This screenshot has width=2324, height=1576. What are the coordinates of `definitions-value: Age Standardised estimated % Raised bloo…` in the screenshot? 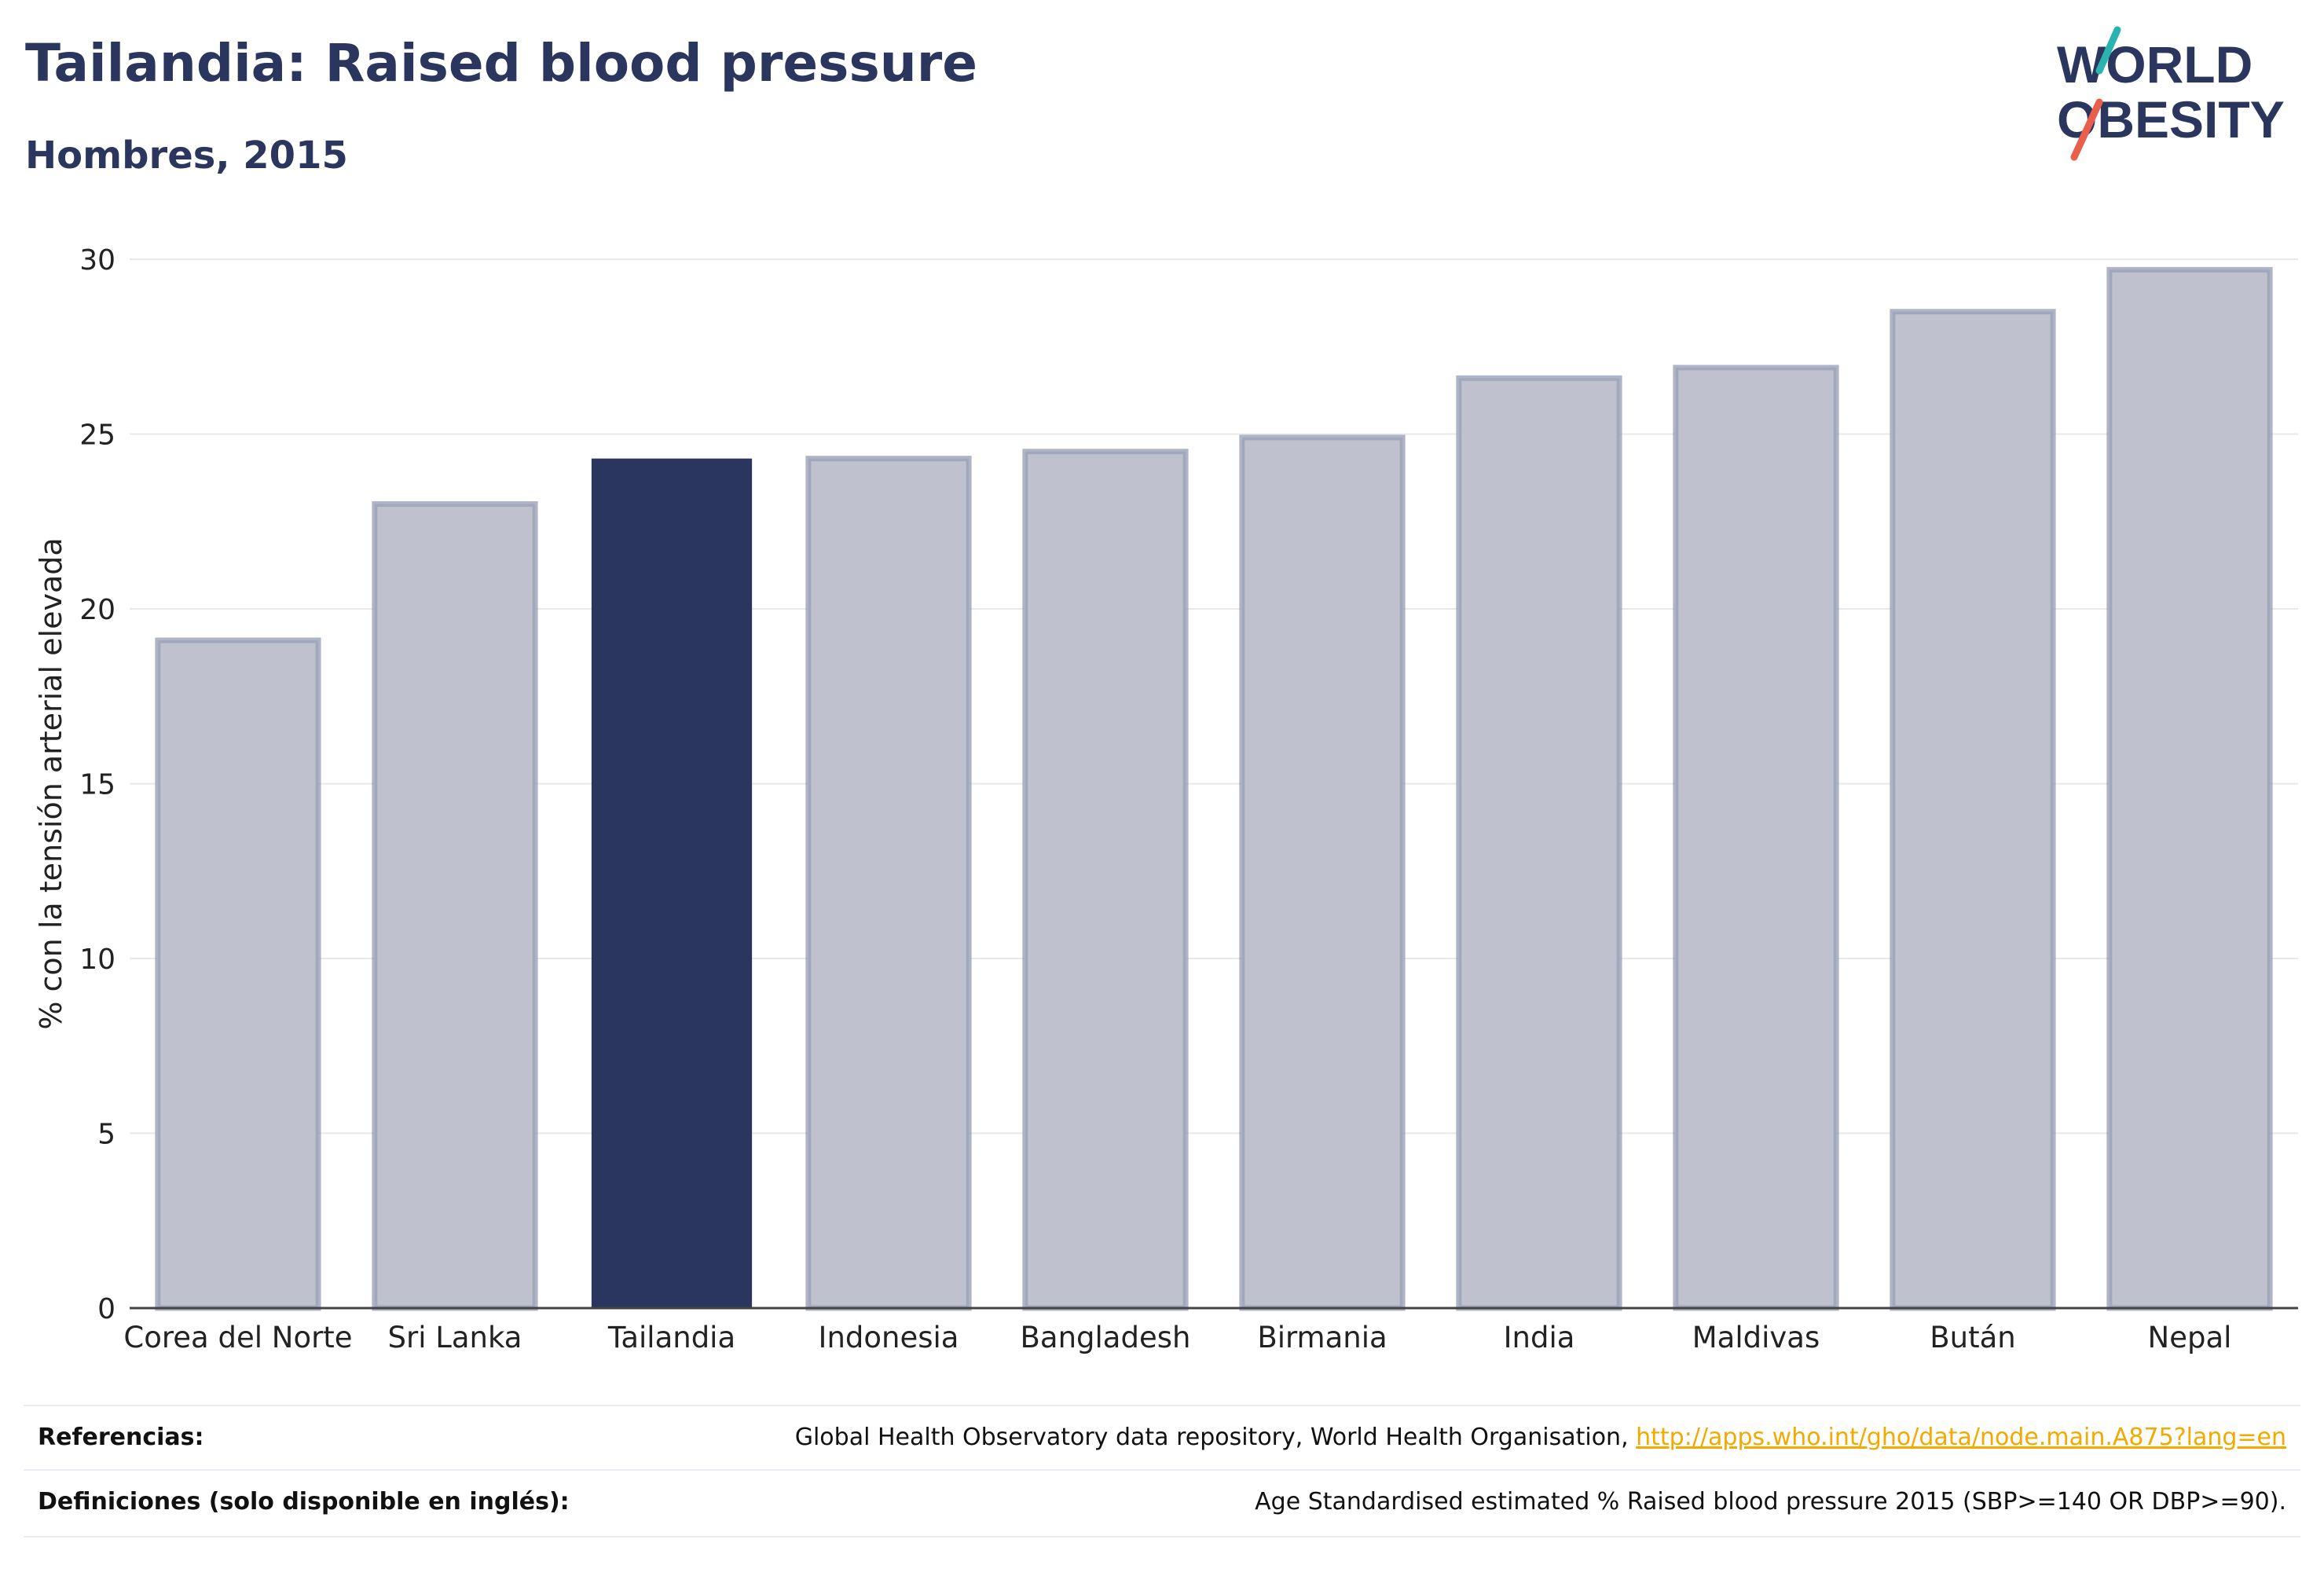 It's located at (1770, 1501).